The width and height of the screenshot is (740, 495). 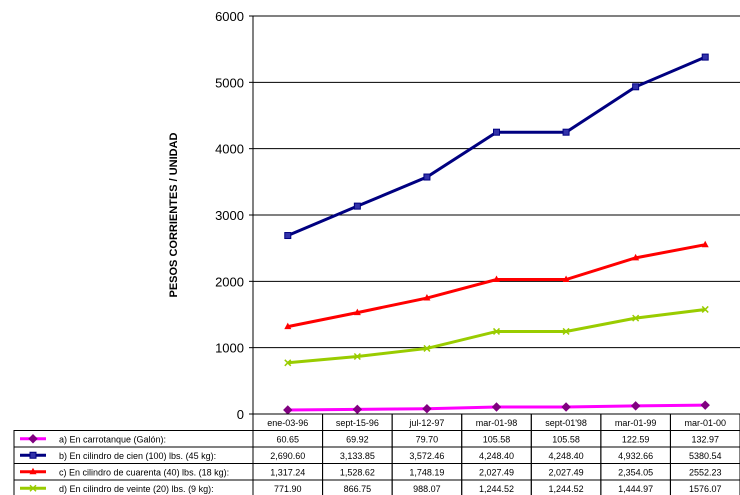 I want to click on data-value-label: 5380.54, so click(x=705, y=456).